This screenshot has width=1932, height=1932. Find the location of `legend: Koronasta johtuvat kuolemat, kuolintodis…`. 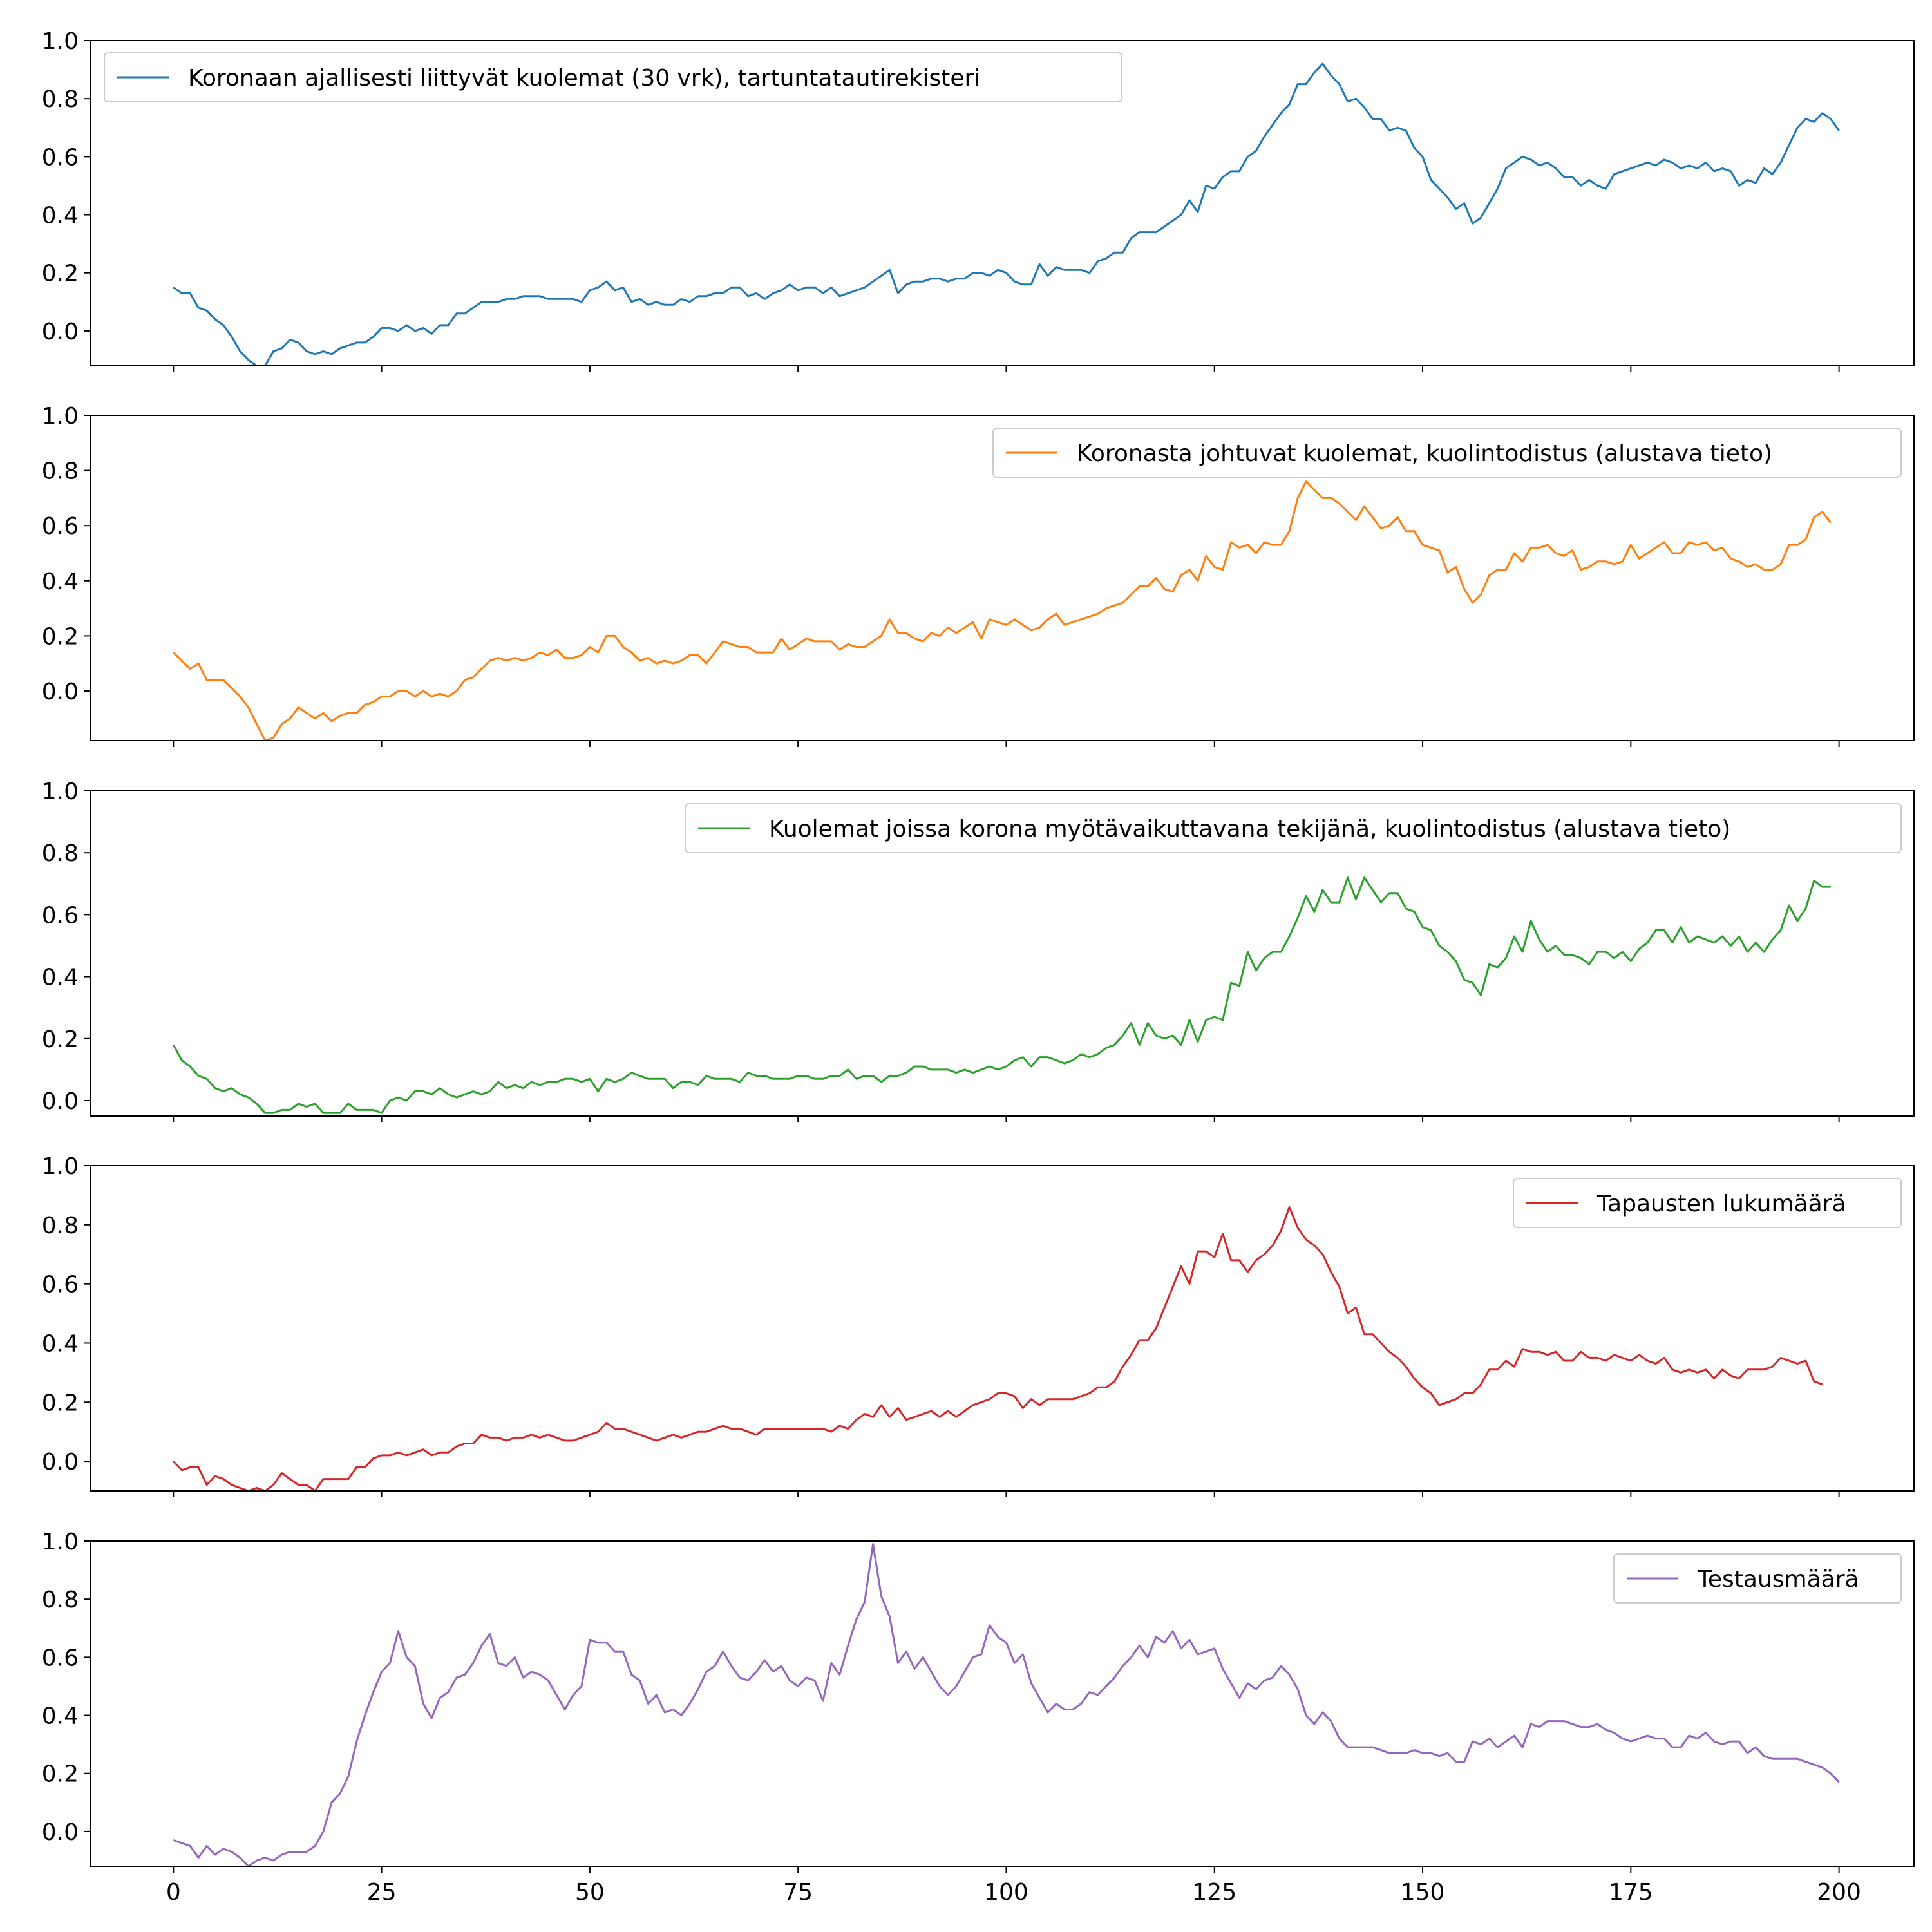

legend: Koronasta johtuvat kuolemat, kuolintodis… is located at coordinates (1447, 453).